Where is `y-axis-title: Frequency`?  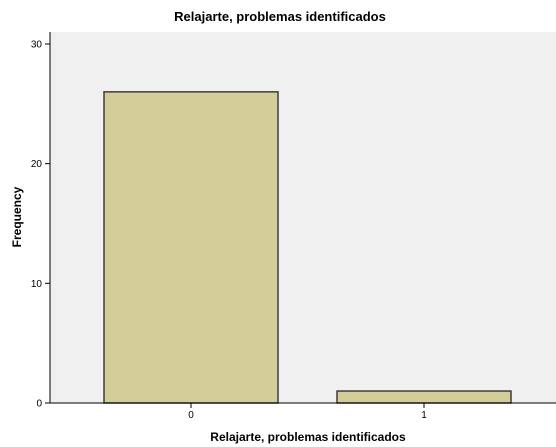 y-axis-title: Frequency is located at coordinates (17, 216).